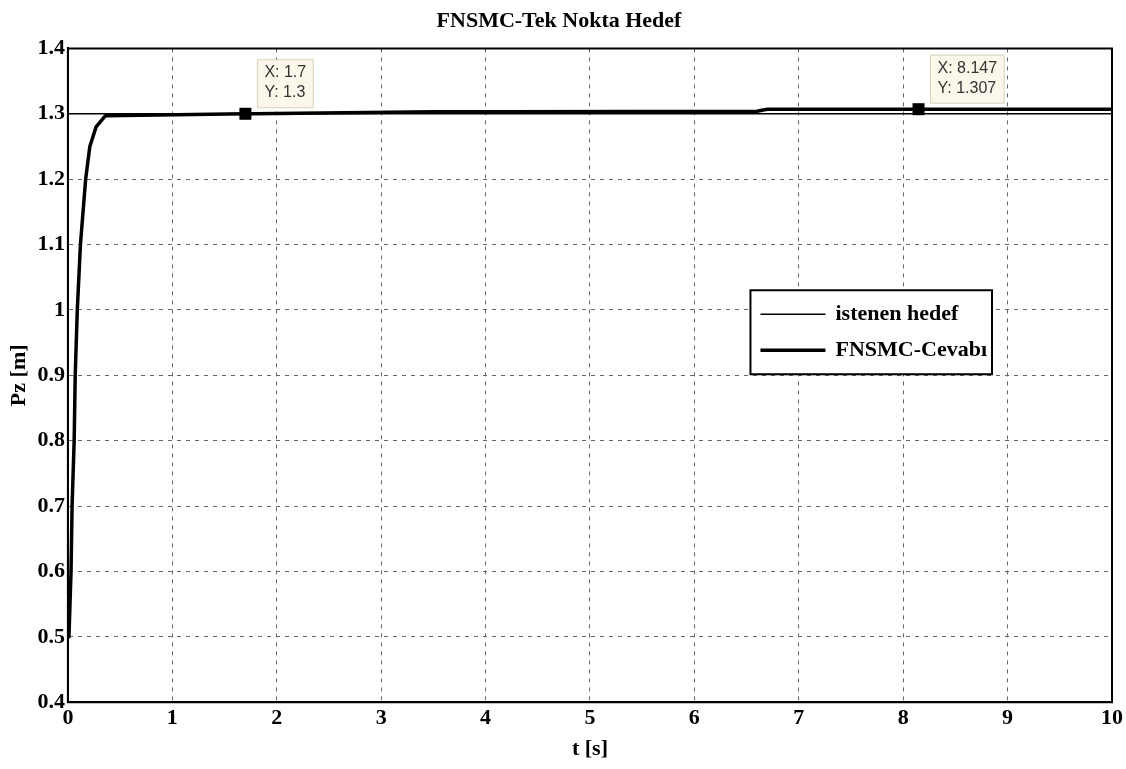  Describe the element at coordinates (911, 348) in the screenshot. I see `legend-label: FNSMC-Cevabı` at that location.